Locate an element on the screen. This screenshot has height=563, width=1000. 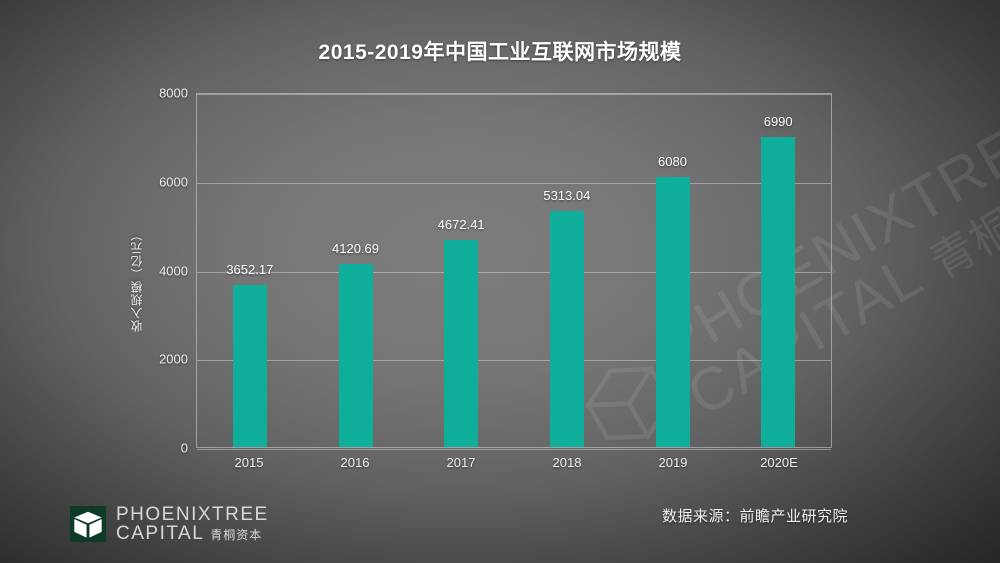
bar-slot: 5313.04 is located at coordinates (567, 270).